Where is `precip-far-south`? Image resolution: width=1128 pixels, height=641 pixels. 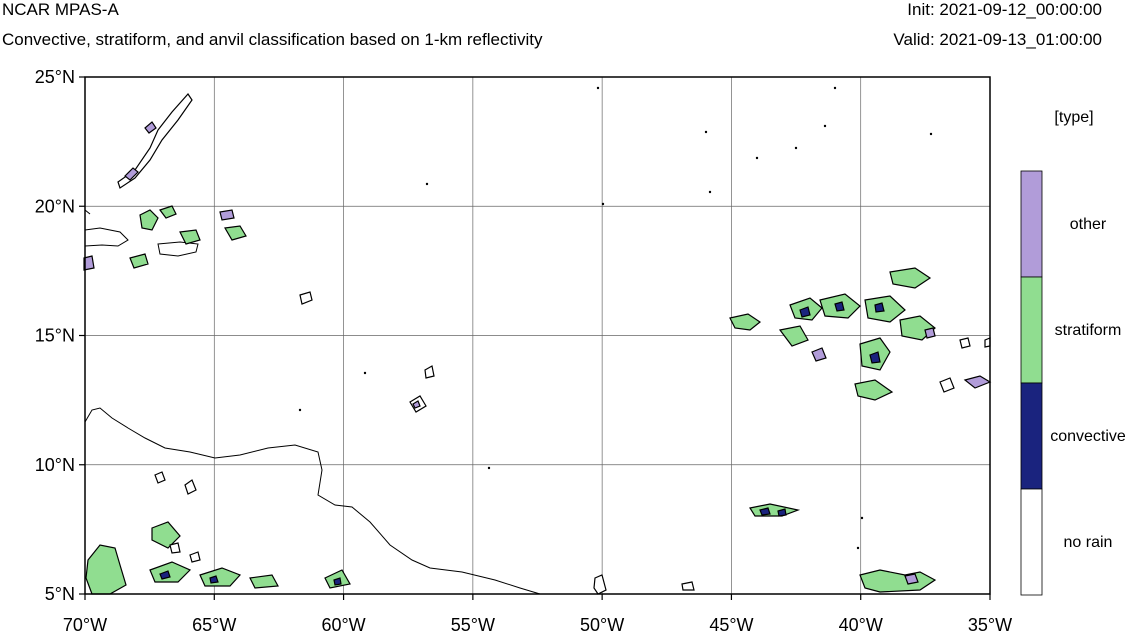
precip-far-south is located at coordinates (644, 584).